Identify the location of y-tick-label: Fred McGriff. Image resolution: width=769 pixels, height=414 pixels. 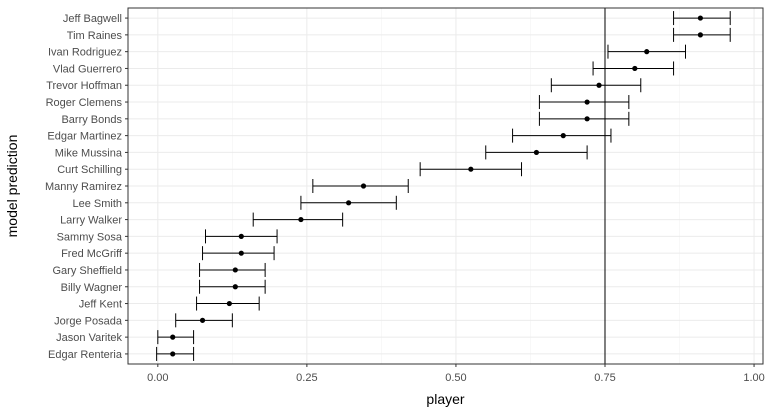
(92, 254).